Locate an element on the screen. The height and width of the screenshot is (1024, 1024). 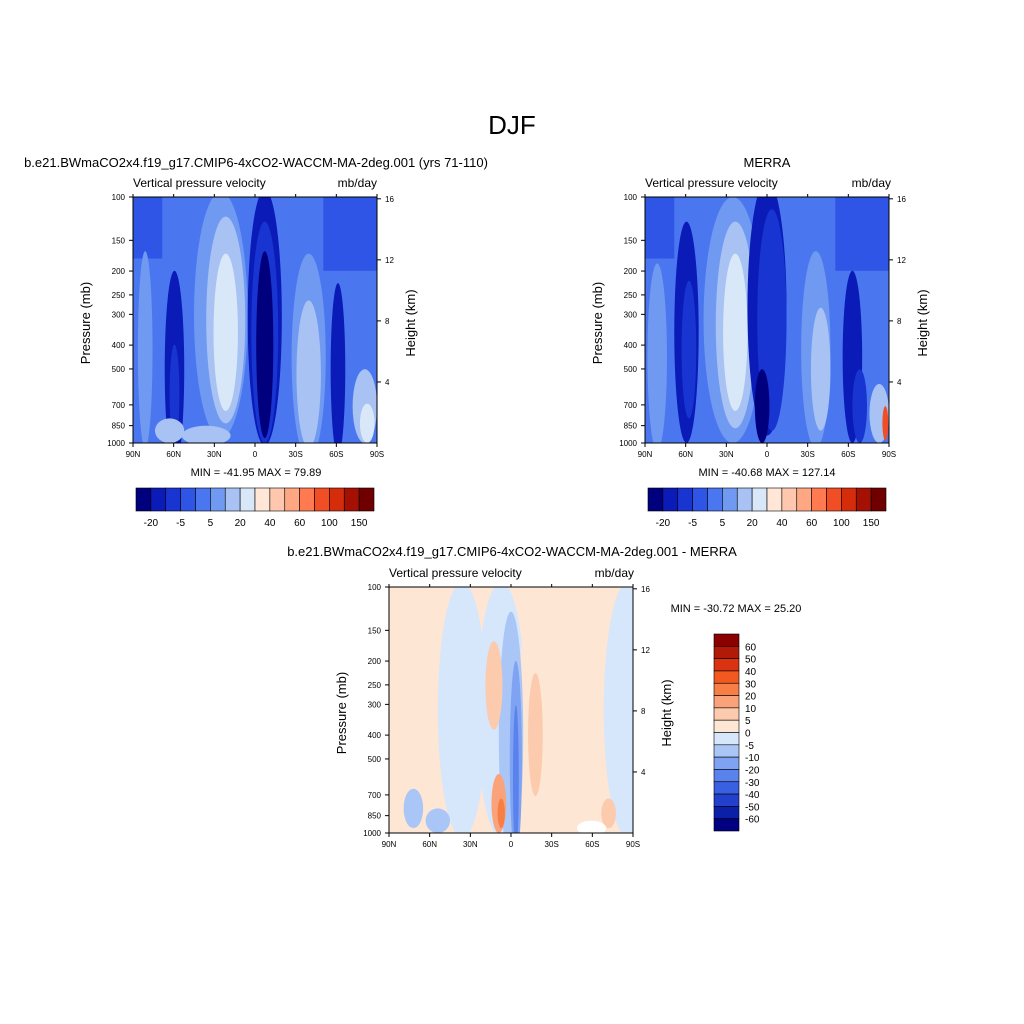
colorbar-3-label: 5 is located at coordinates (748, 721).